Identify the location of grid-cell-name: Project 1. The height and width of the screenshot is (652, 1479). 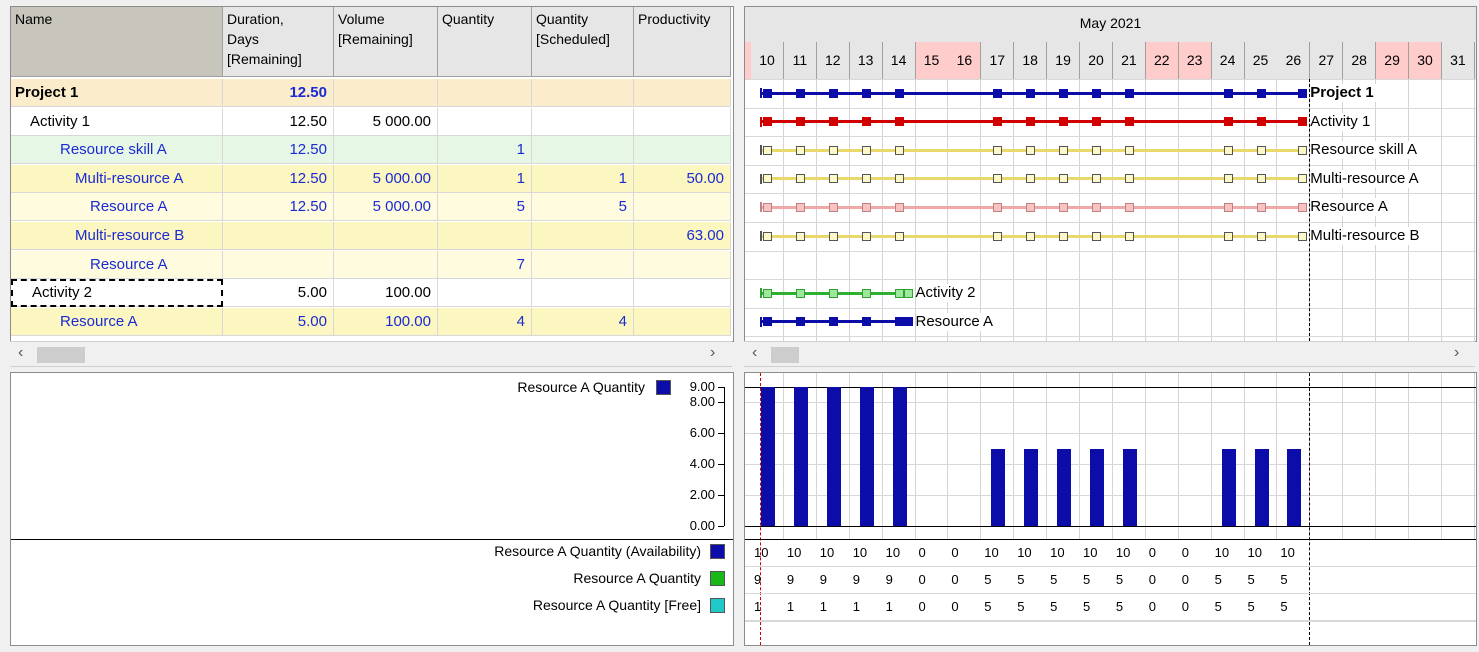
(117, 93).